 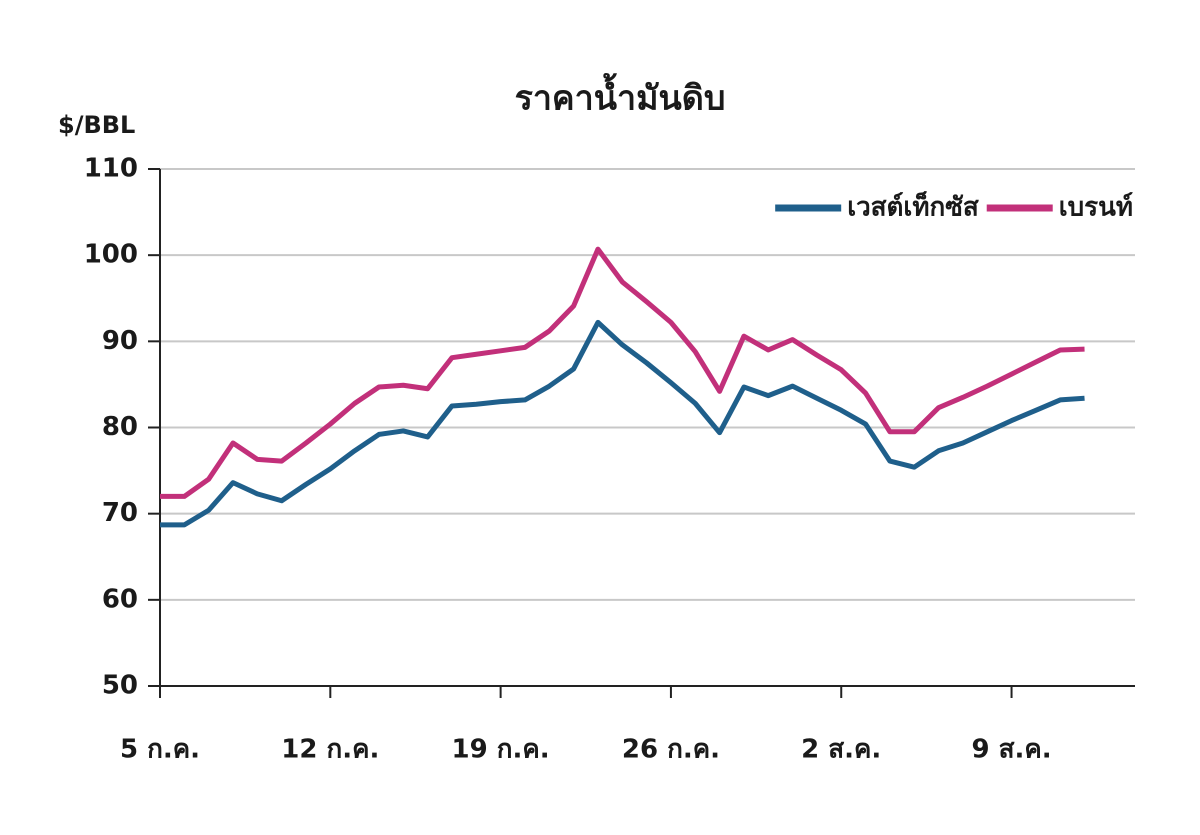 What do you see at coordinates (160, 750) in the screenshot?
I see `x-tick-label: 5 ก.ค.` at bounding box center [160, 750].